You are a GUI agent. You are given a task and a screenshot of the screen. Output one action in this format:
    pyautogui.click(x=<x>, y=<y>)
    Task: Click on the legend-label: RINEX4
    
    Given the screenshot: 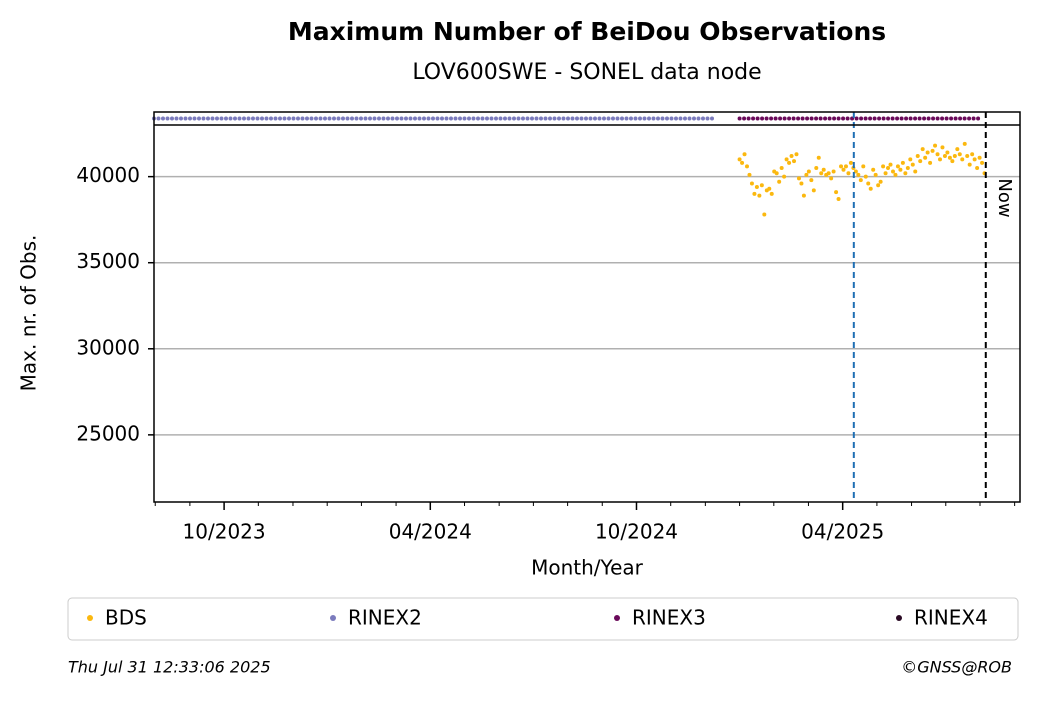 What is the action you would take?
    pyautogui.click(x=951, y=618)
    